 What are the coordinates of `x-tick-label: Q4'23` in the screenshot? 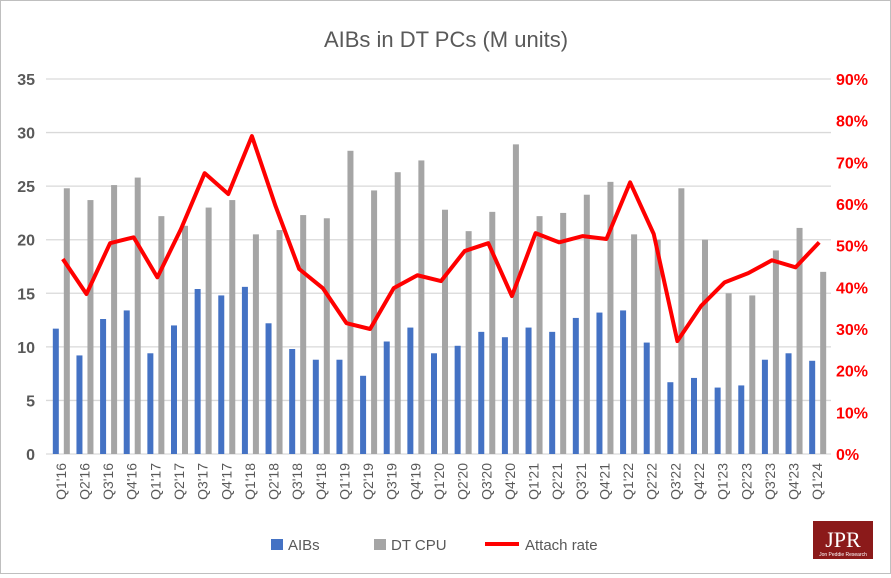 It's located at (794, 481).